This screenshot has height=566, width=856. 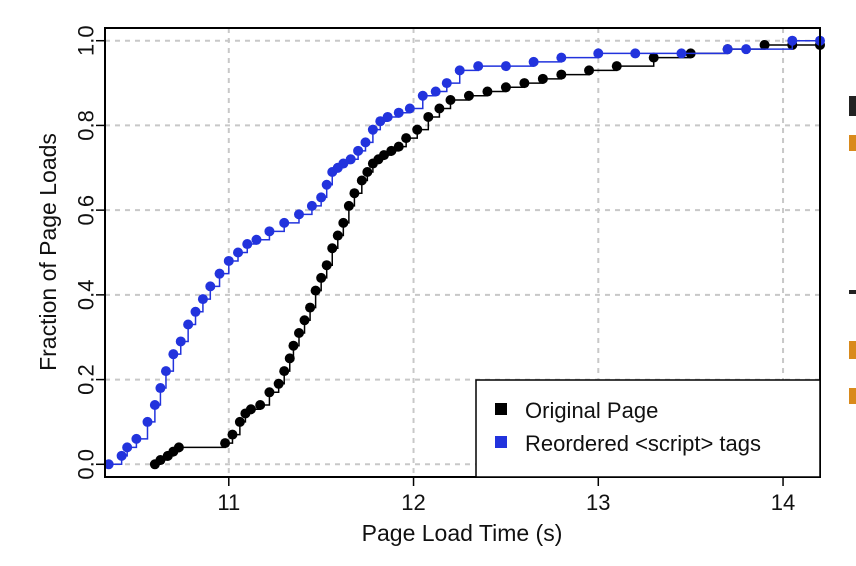 What do you see at coordinates (86, 210) in the screenshot?
I see `y-tick-label-3: 0.6` at bounding box center [86, 210].